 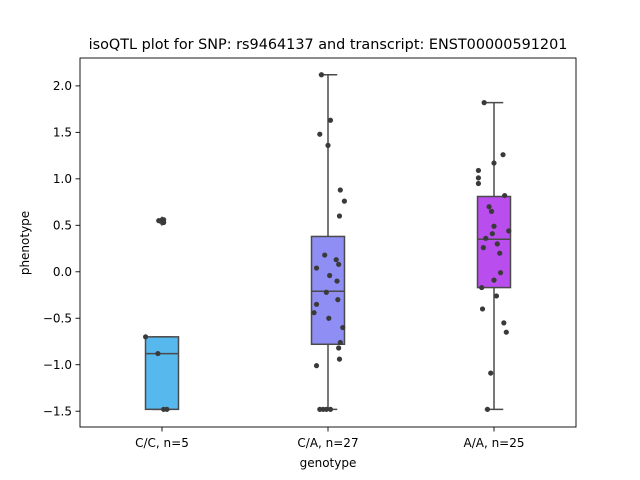 What do you see at coordinates (25, 243) in the screenshot?
I see `y-axis-label: phenotype` at bounding box center [25, 243].